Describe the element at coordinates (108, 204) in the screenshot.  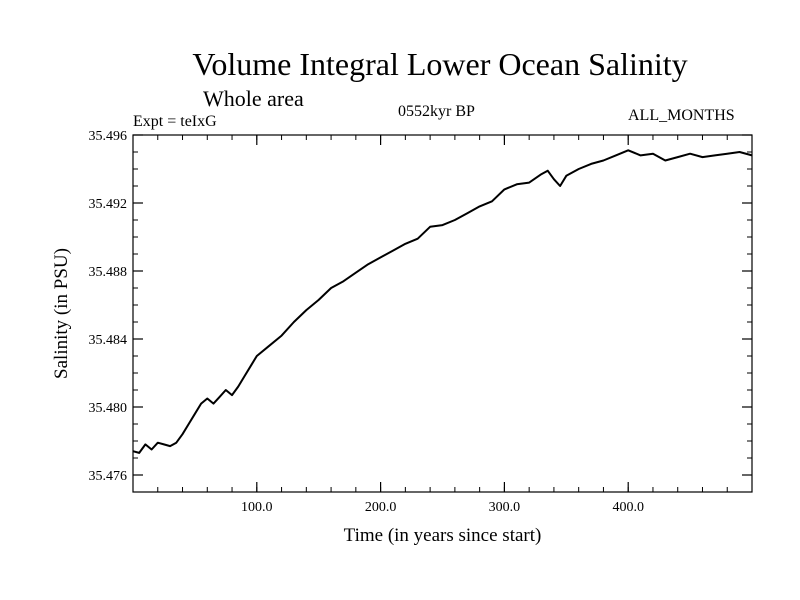
I see `y-tick-label: 35.492` at that location.